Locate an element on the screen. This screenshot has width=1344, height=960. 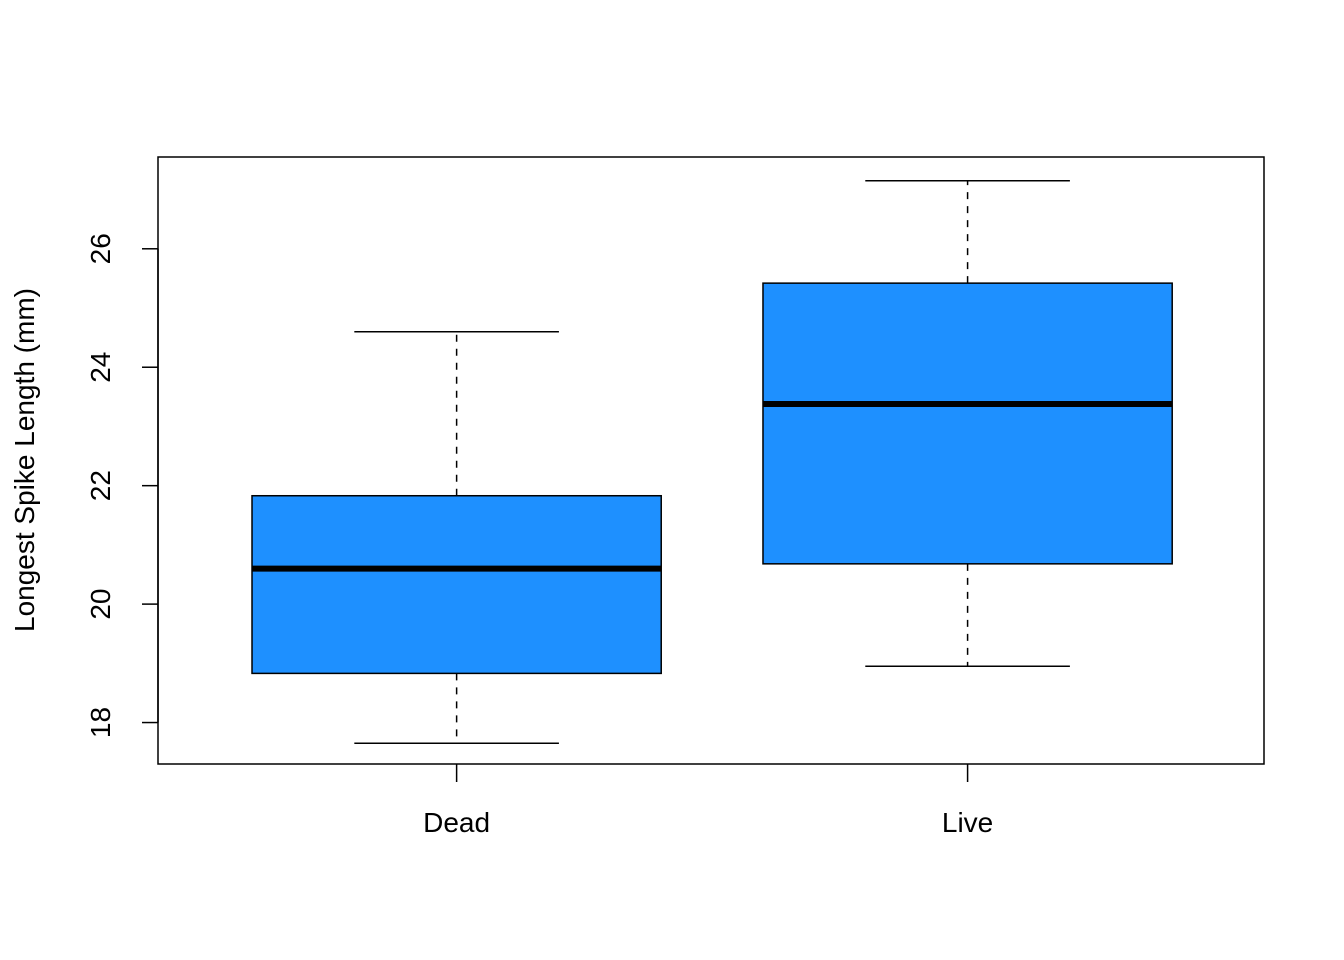
box-dead is located at coordinates (456, 537).